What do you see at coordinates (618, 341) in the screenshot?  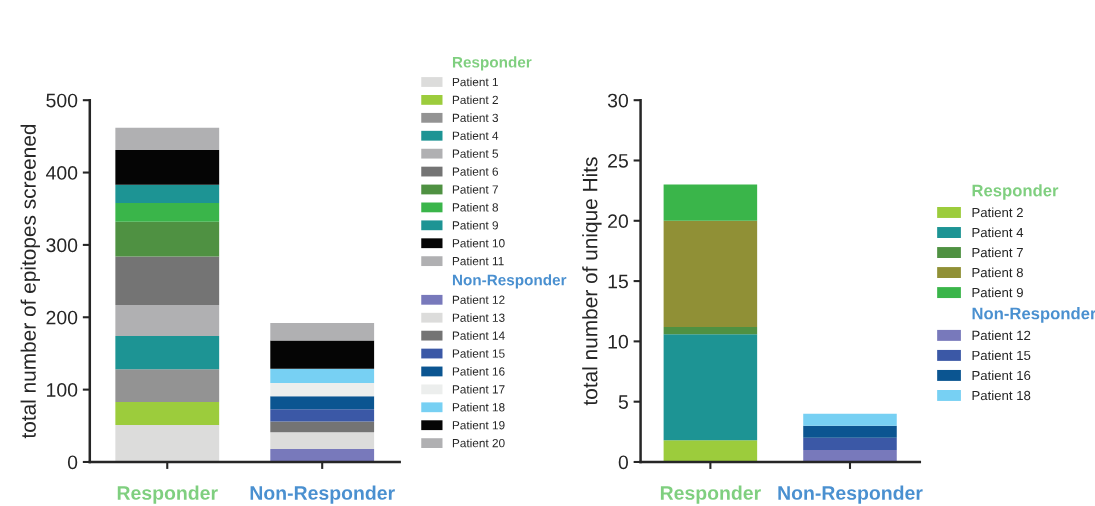 I see `y-tick-label: 10` at bounding box center [618, 341].